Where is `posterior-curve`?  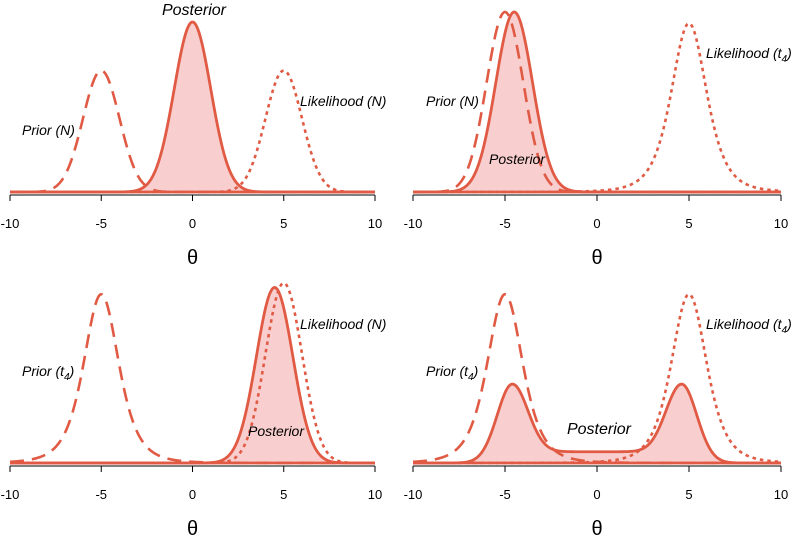 posterior-curve is located at coordinates (597, 423).